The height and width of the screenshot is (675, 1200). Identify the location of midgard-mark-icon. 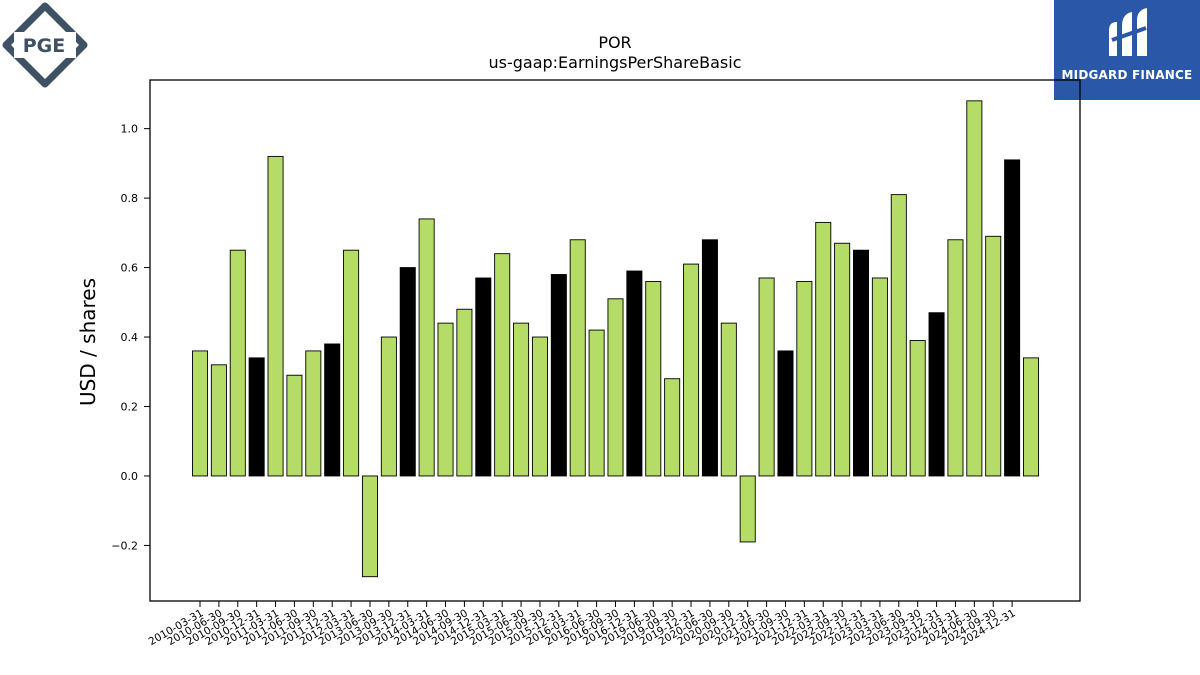
(1128, 32).